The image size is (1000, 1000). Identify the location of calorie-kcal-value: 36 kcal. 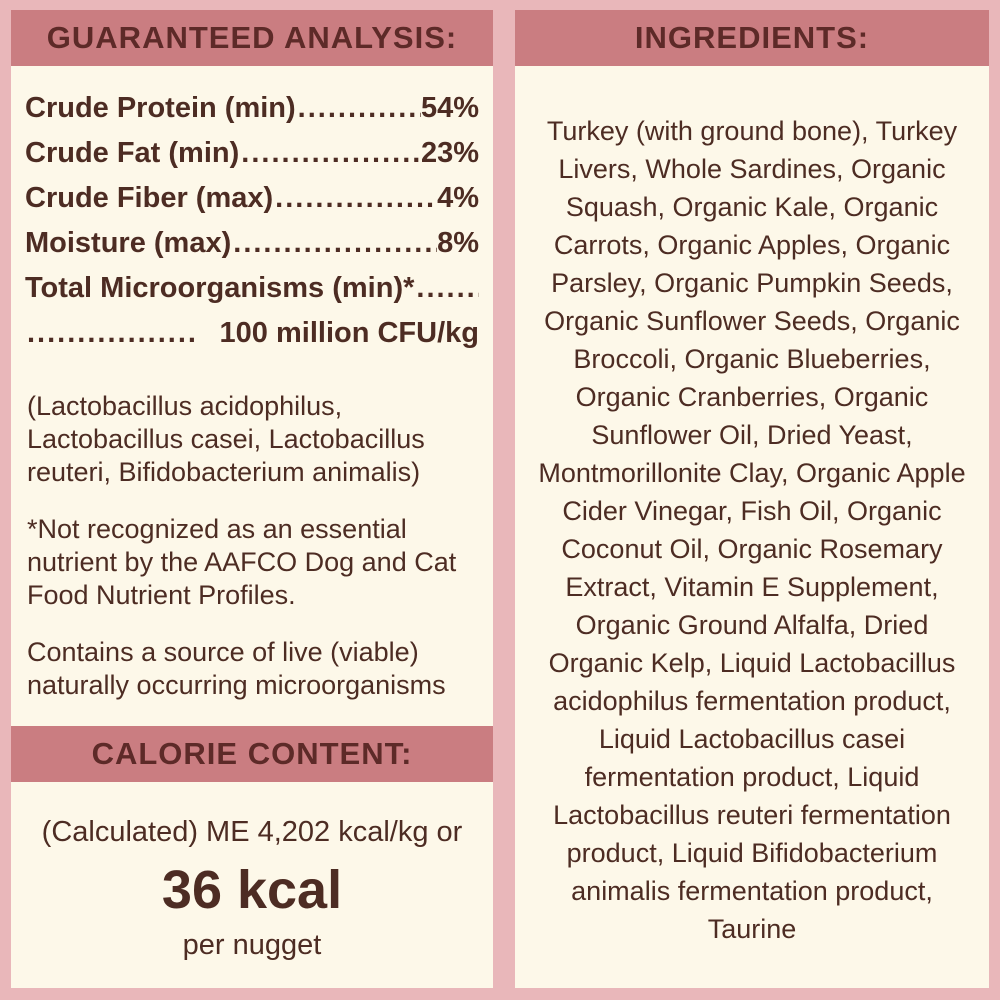
(252, 890).